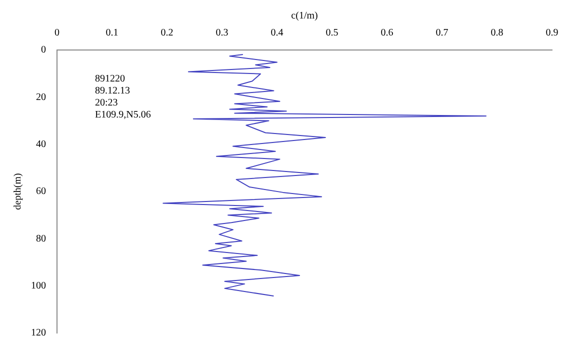 The height and width of the screenshot is (350, 570). What do you see at coordinates (277, 33) in the screenshot?
I see `x-tick-label: 0.4` at bounding box center [277, 33].